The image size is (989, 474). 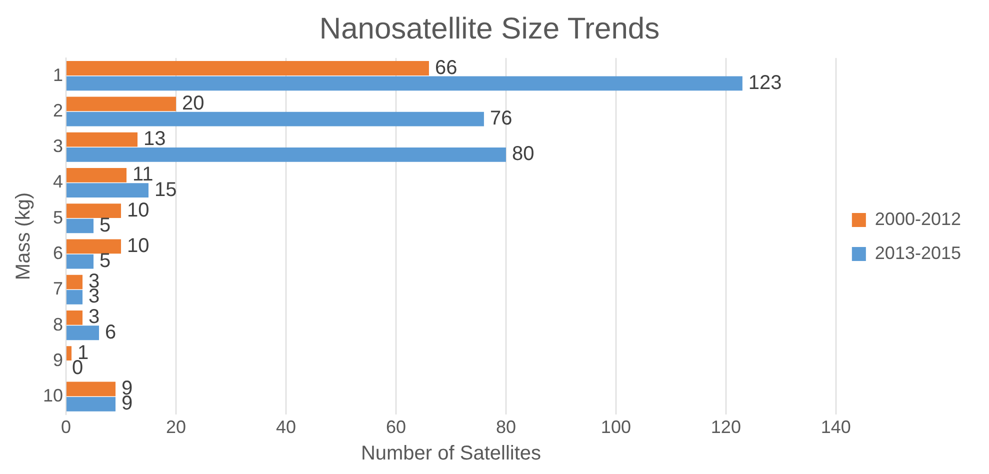 I want to click on data-label: 80, so click(x=523, y=154).